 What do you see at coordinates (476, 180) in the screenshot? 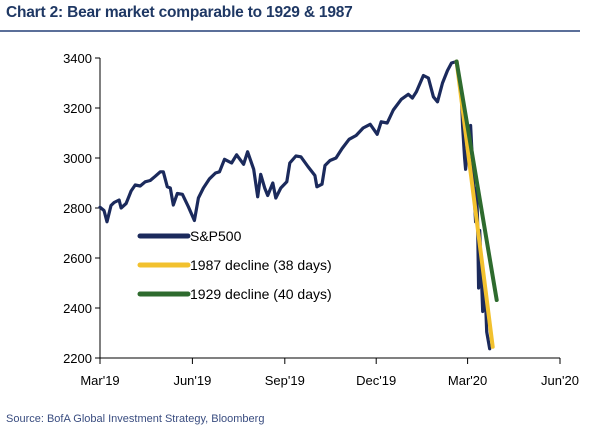
I see `decline-1929-line` at bounding box center [476, 180].